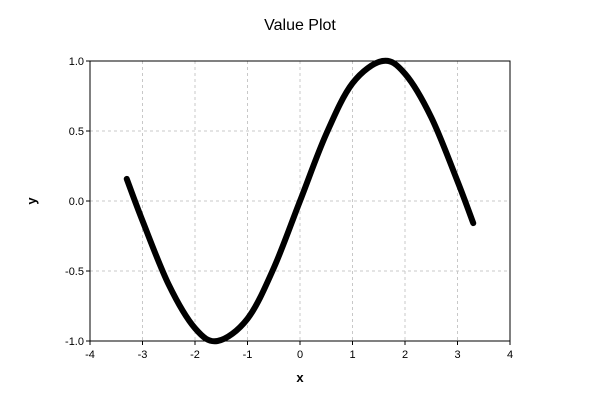  What do you see at coordinates (248, 355) in the screenshot?
I see `x-tick-label: -1` at bounding box center [248, 355].